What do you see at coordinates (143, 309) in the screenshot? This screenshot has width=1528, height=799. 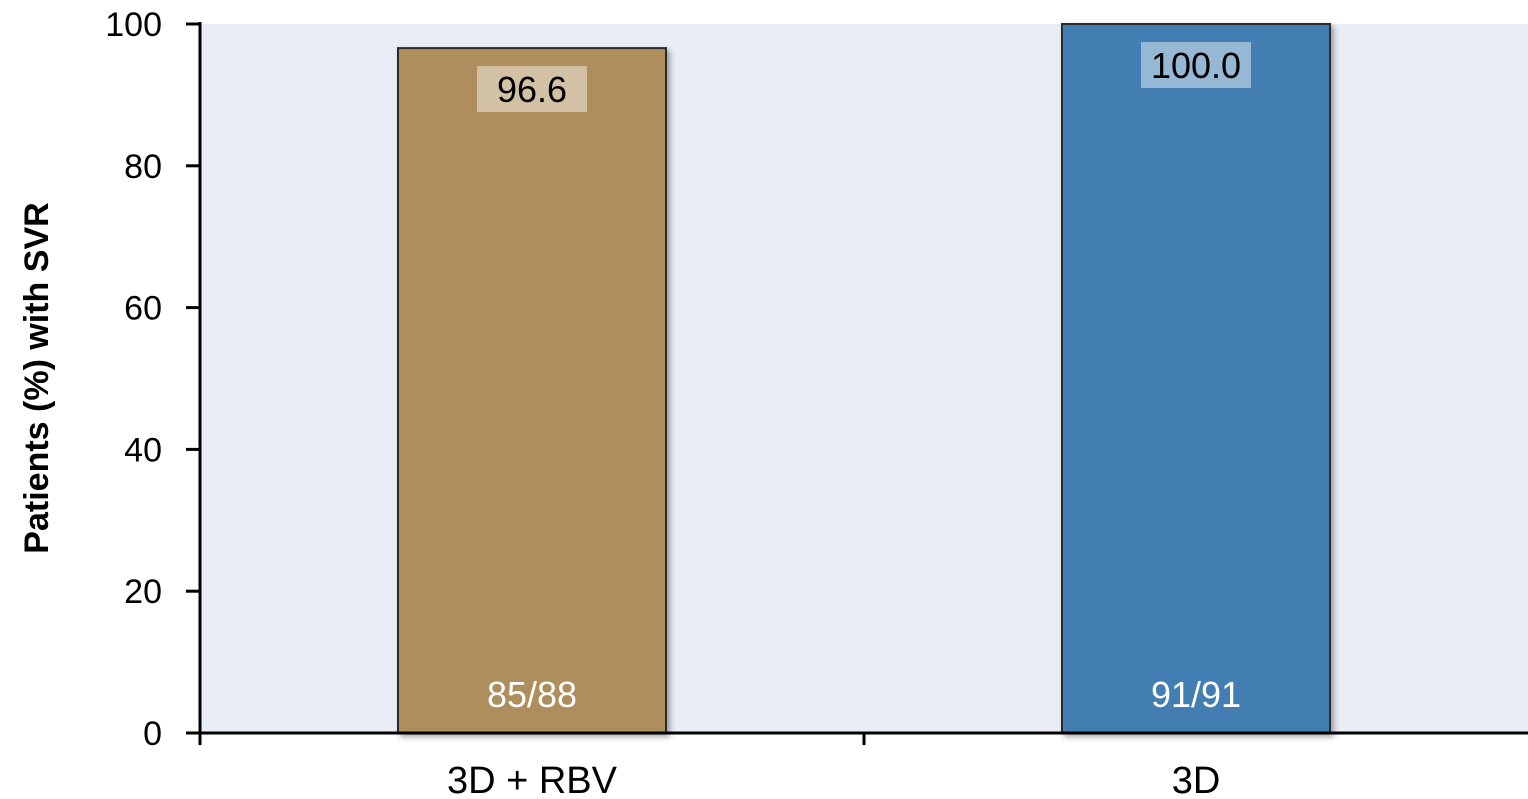 I see `y-tick-label: 60` at bounding box center [143, 309].